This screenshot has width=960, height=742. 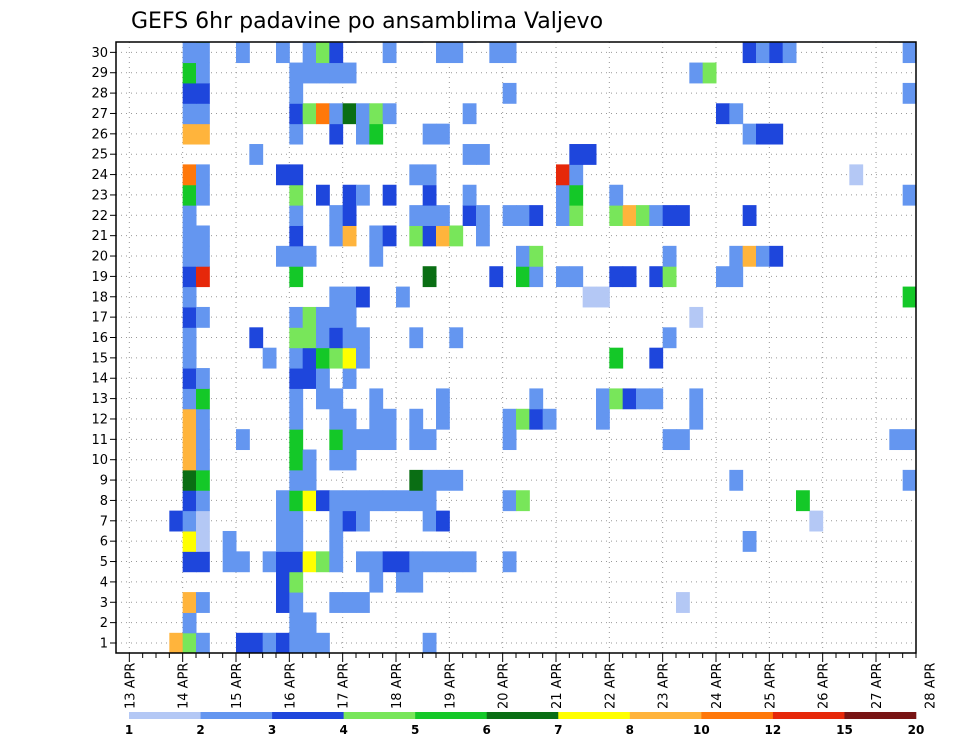 What do you see at coordinates (99, 175) in the screenshot?
I see `y-tick-label: 24` at bounding box center [99, 175].